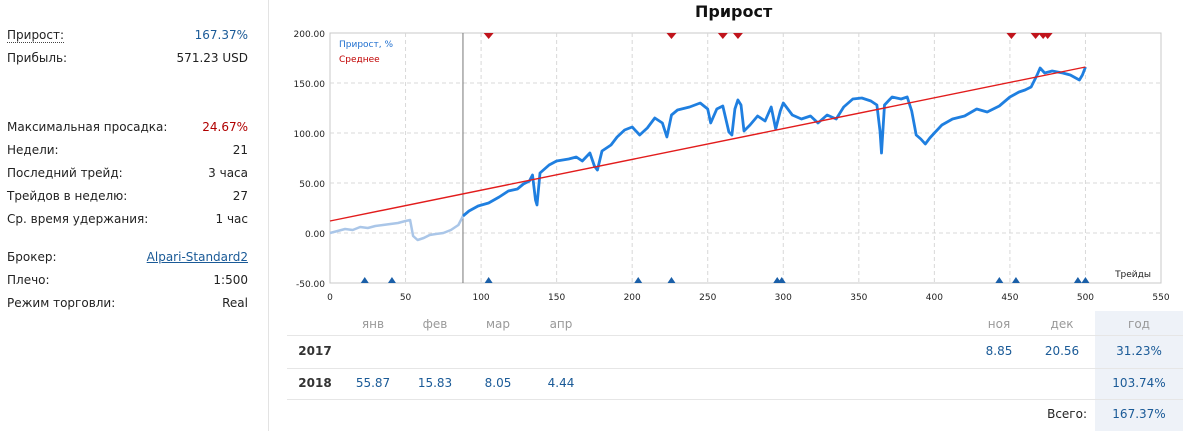 The image size is (1188, 431). I want to click on stat-last-trade-label: Последний трейд:, so click(65, 173).